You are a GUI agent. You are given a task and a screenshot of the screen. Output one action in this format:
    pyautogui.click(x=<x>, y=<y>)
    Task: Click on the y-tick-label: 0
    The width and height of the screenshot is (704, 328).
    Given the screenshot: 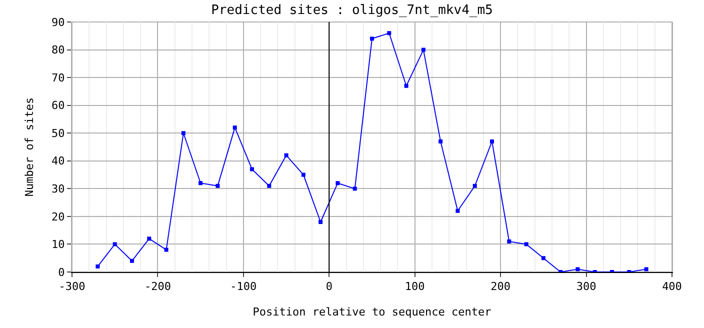 What is the action you would take?
    pyautogui.click(x=61, y=272)
    